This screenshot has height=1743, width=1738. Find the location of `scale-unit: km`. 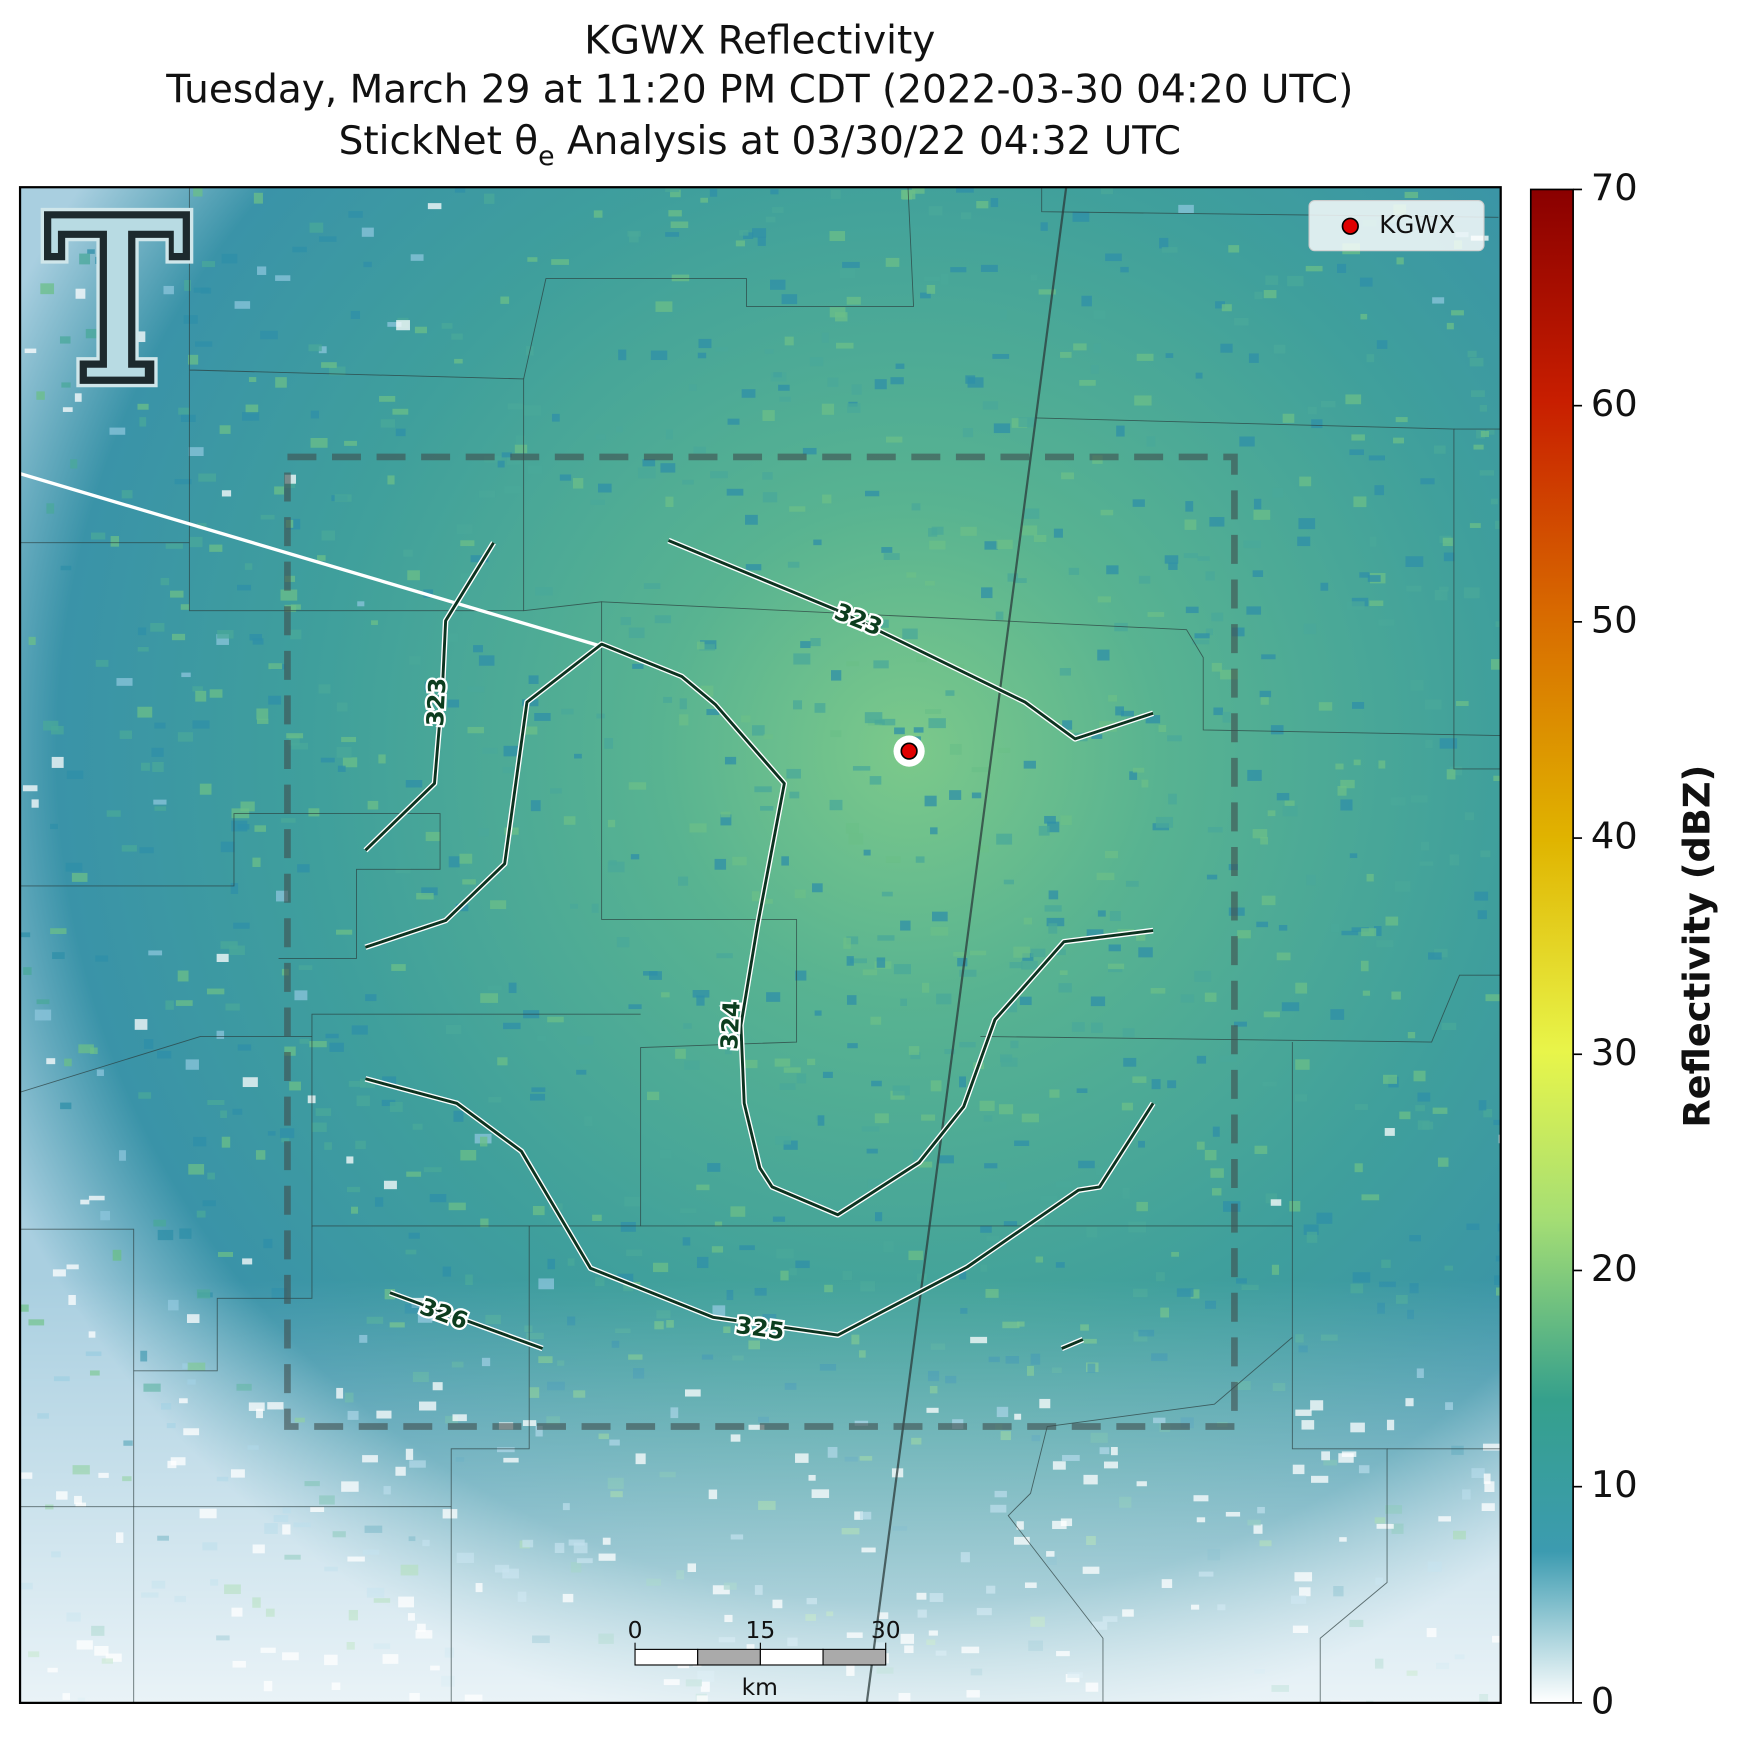

scale-unit: km is located at coordinates (760, 1687).